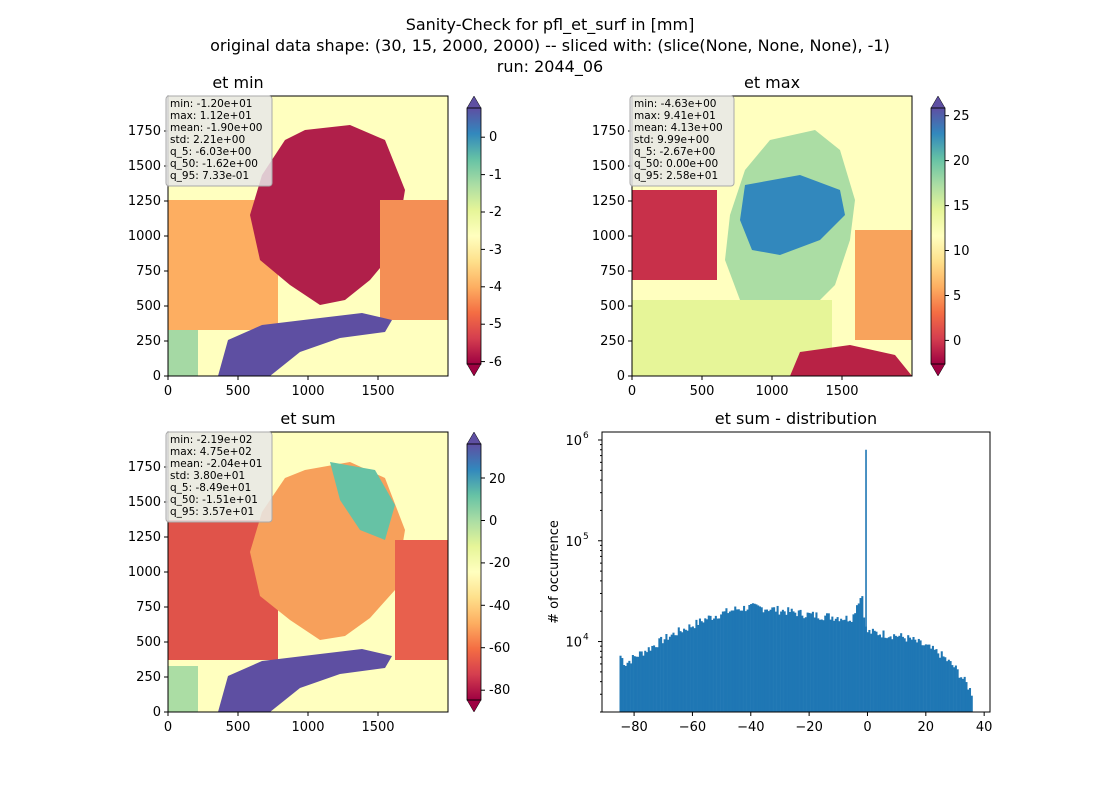  I want to click on stats-box-background, so click(219, 477).